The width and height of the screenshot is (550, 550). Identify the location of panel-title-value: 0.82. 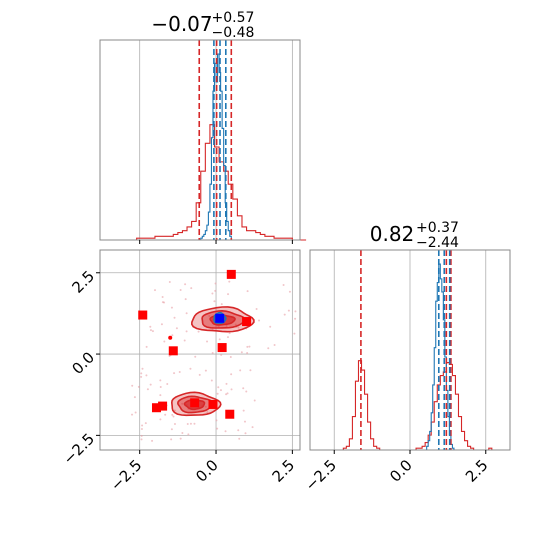
(392, 234).